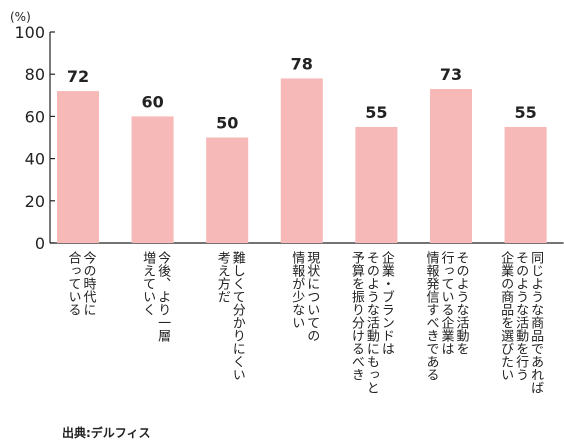 Image resolution: width=564 pixels, height=443 pixels. Describe the element at coordinates (35, 116) in the screenshot. I see `y-tick-label: 60` at that location.